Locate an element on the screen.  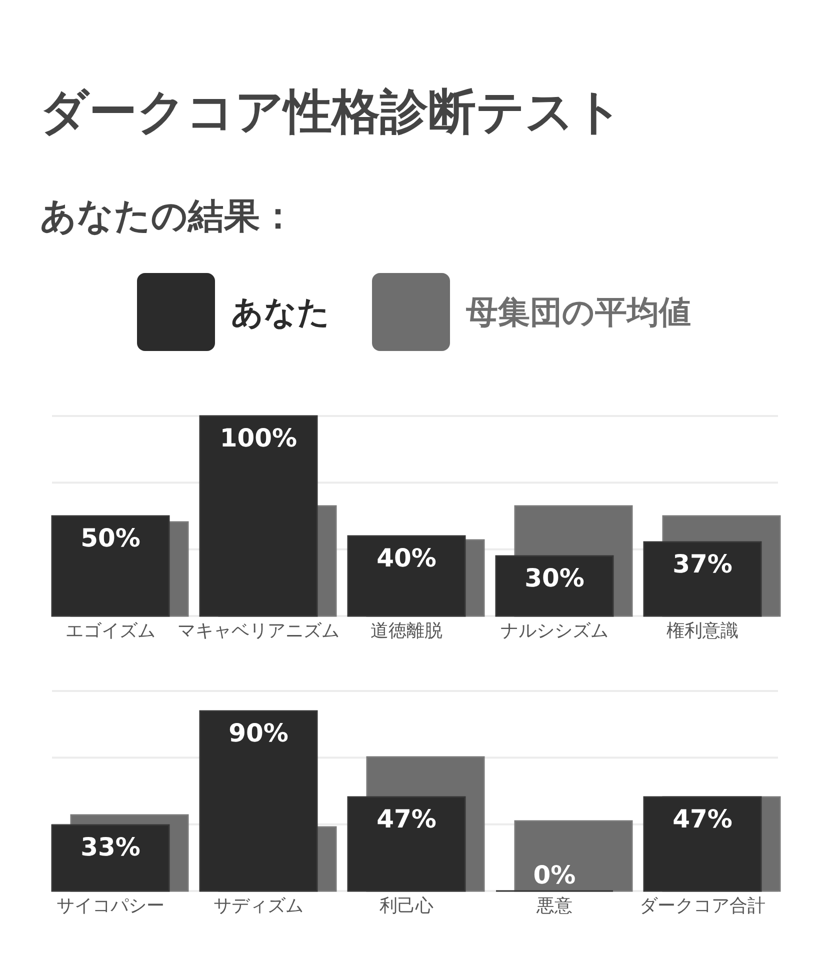
data-label: 37% is located at coordinates (702, 564).